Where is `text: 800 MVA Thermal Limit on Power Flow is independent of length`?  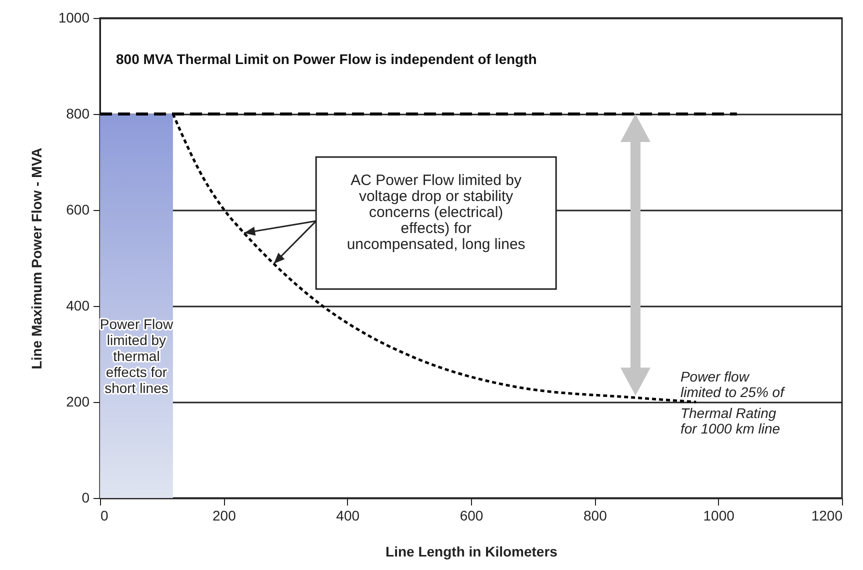 text: 800 MVA Thermal Limit on Power Flow is independent of length is located at coordinates (326, 59).